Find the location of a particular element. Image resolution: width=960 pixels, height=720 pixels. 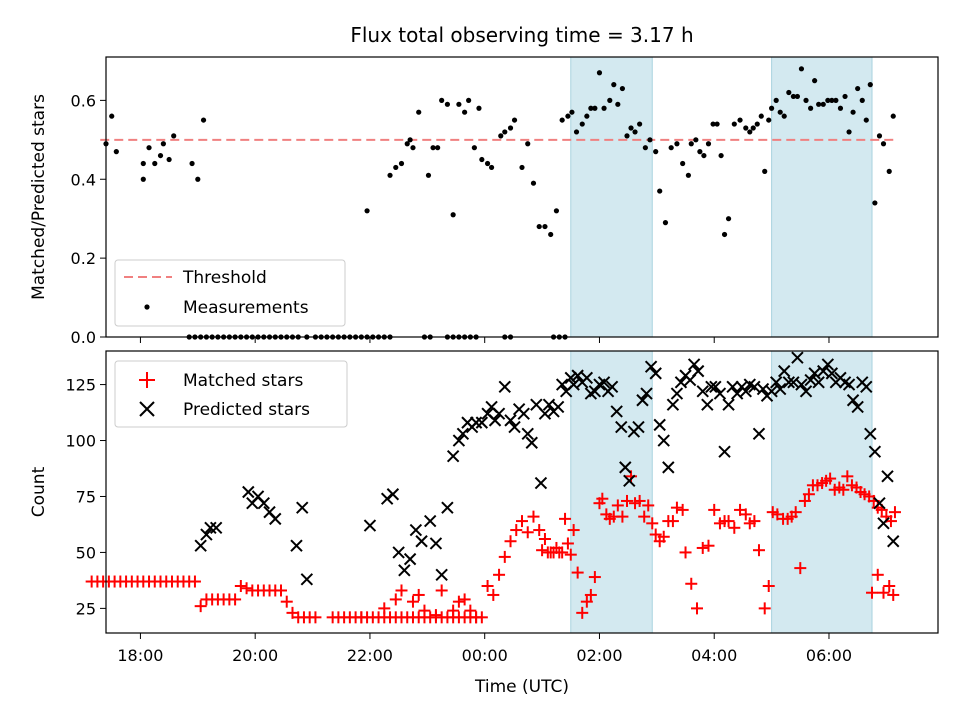

y-tick-label: 100 is located at coordinates (80, 441).